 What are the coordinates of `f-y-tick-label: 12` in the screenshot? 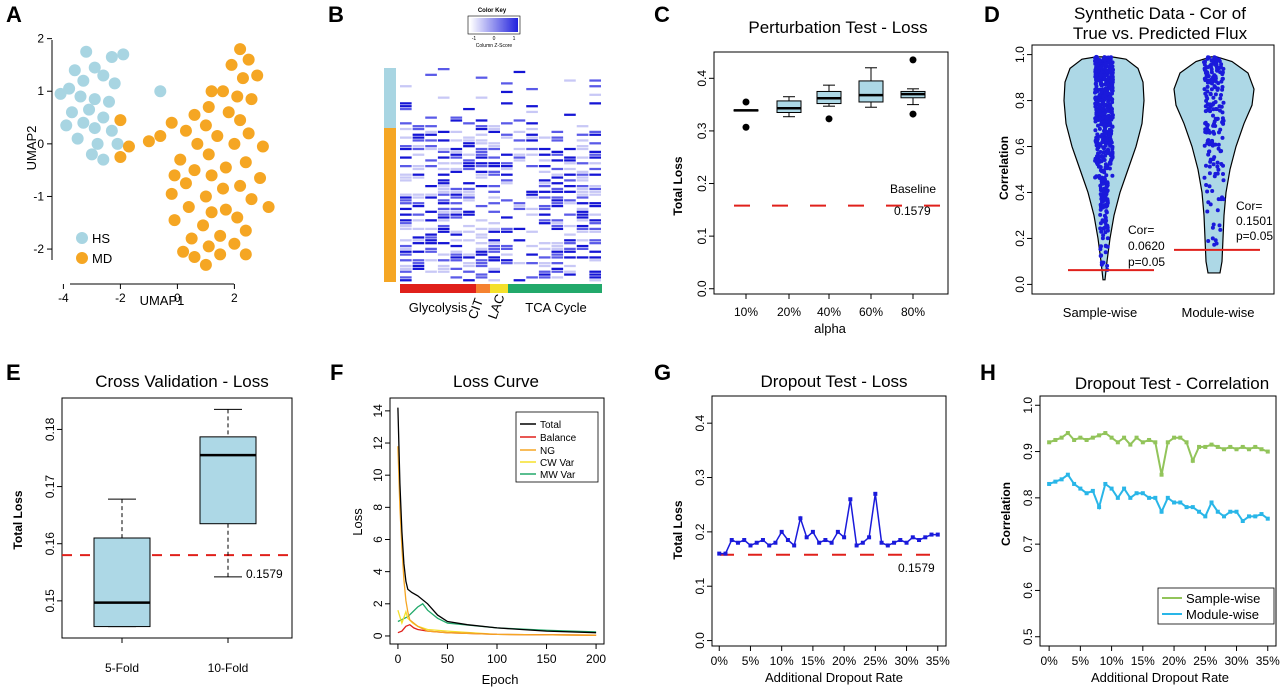 It's located at (378, 443).